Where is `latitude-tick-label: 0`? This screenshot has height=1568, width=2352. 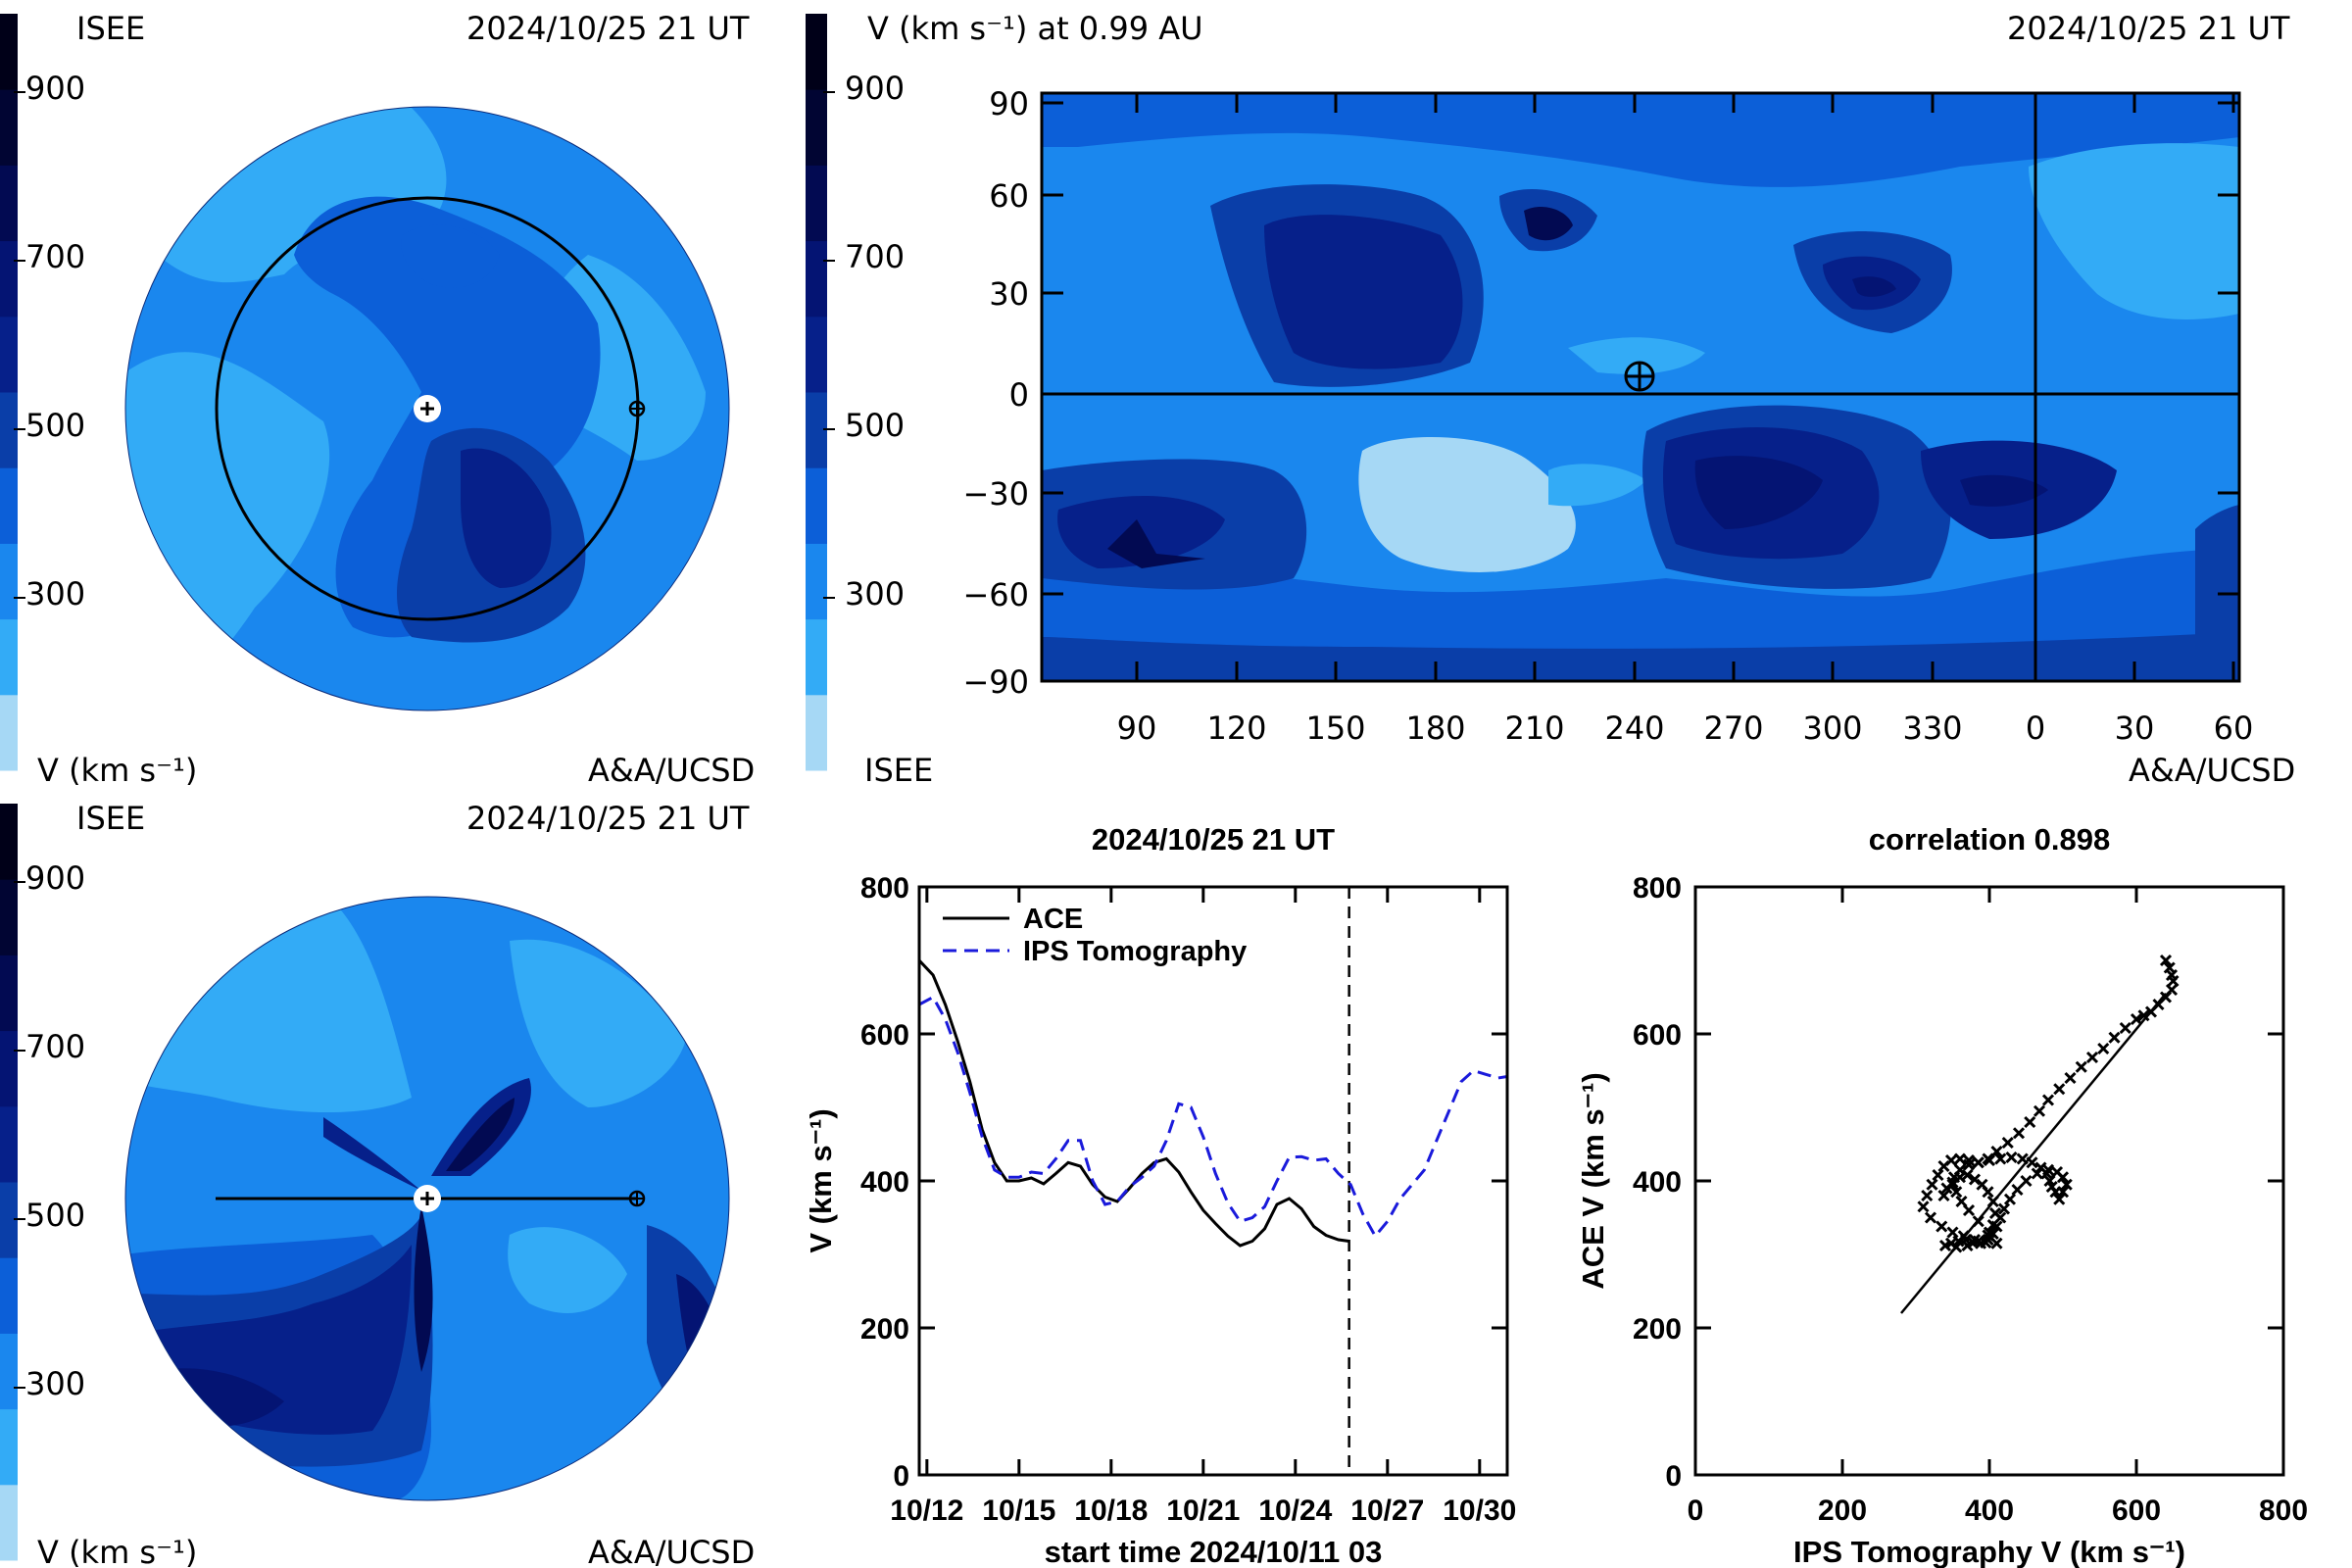
latitude-tick-label: 0 is located at coordinates (1019, 395).